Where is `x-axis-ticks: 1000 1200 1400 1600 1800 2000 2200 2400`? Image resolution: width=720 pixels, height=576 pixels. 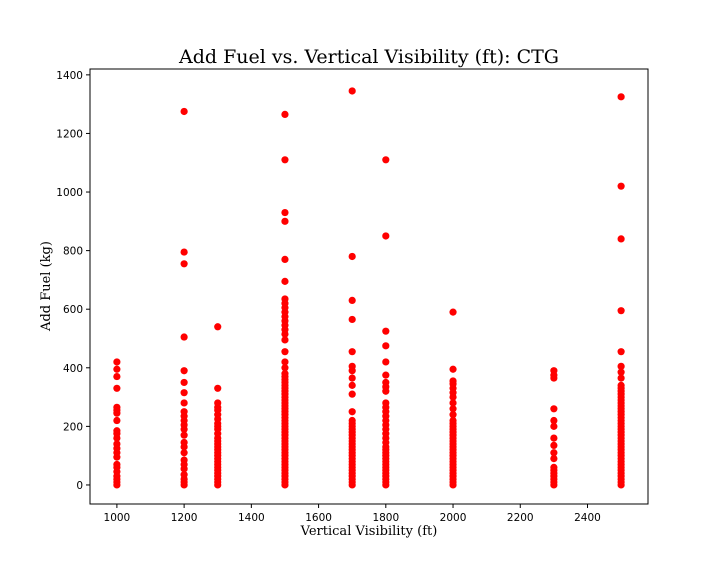 x-axis-ticks: 1000 1200 1400 1600 1800 2000 2200 2400 is located at coordinates (352, 514).